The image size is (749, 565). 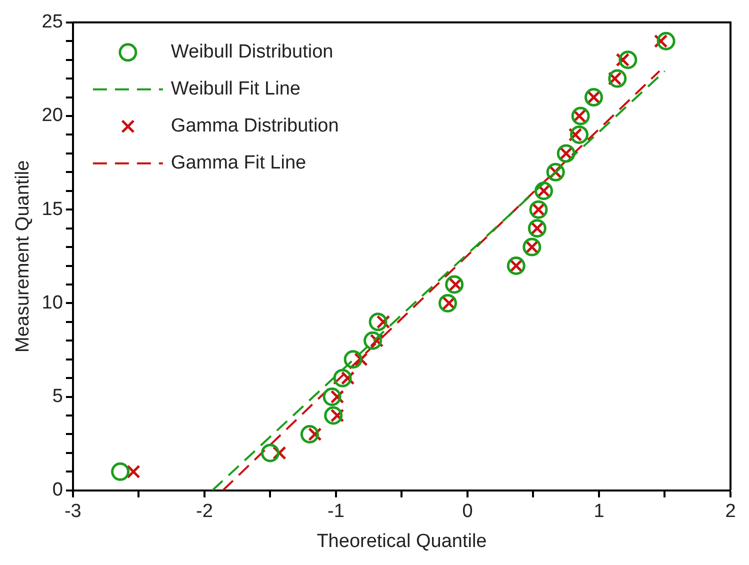 I want to click on y-tick-label: 10, so click(x=52, y=303).